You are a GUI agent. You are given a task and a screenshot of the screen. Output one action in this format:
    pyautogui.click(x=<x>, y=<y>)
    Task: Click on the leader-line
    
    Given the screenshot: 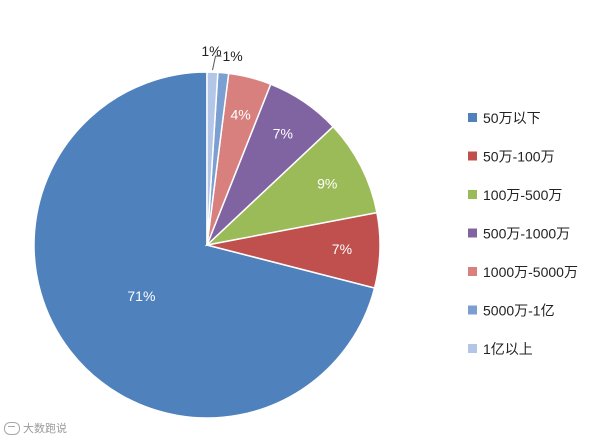 What is the action you would take?
    pyautogui.click(x=217, y=63)
    